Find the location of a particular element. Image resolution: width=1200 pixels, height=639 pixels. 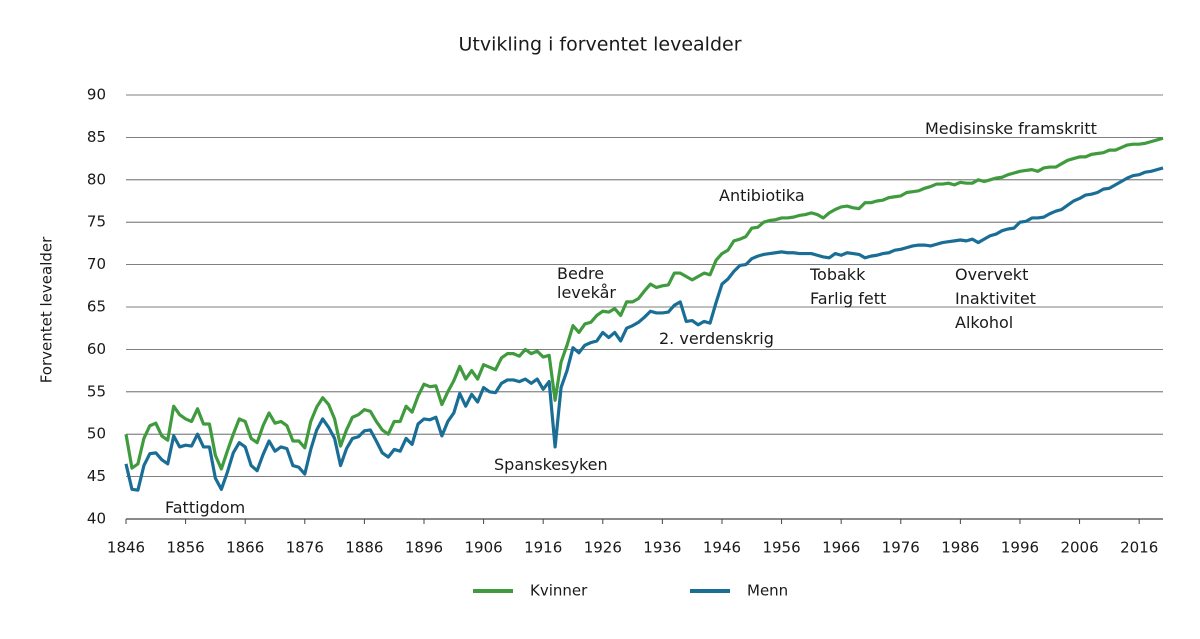

x-tick-label: 1956 is located at coordinates (781, 548).